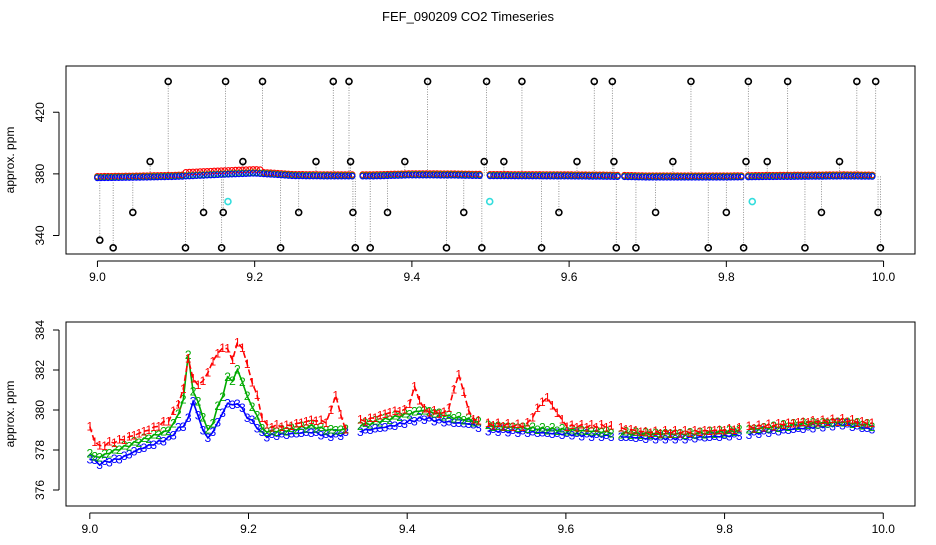 The height and width of the screenshot is (545, 936). What do you see at coordinates (10, 414) in the screenshot?
I see `bottom-y-axis-label: approx. ppm` at bounding box center [10, 414].